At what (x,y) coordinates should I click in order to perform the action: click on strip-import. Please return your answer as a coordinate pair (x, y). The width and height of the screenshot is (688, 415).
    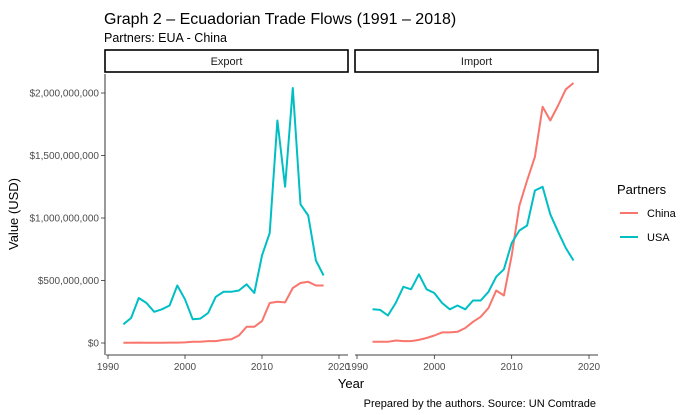
    Looking at the image, I should click on (476, 61).